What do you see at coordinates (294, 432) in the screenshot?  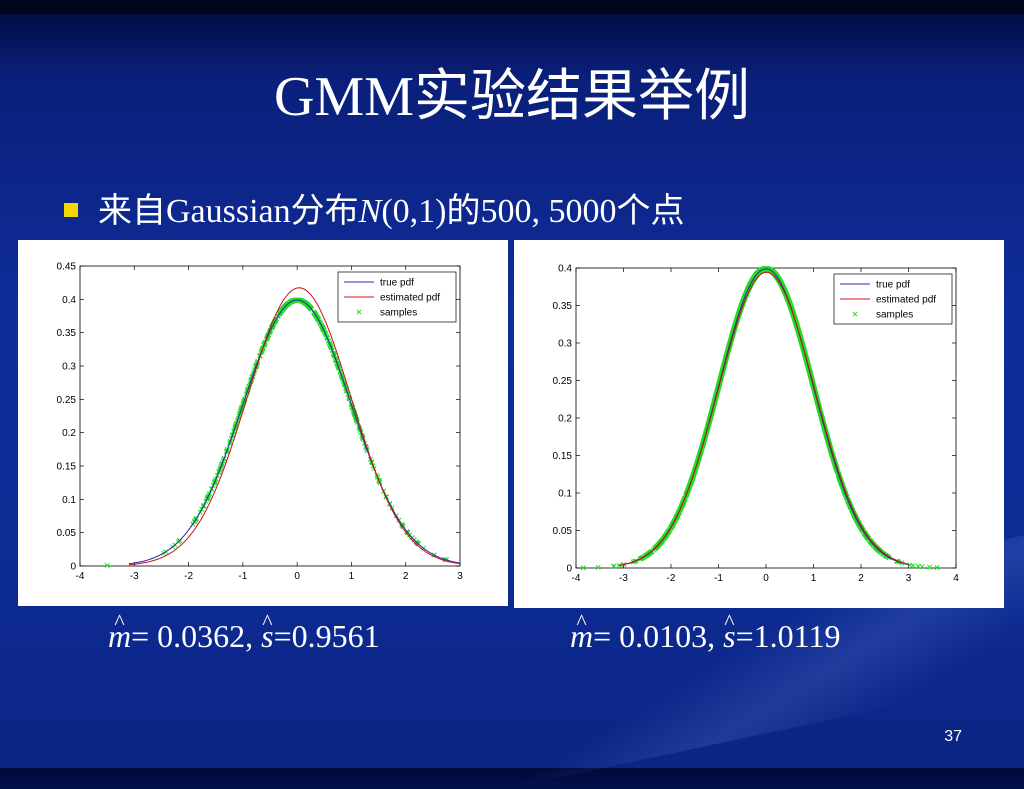 I see `true-pdf-line` at bounding box center [294, 432].